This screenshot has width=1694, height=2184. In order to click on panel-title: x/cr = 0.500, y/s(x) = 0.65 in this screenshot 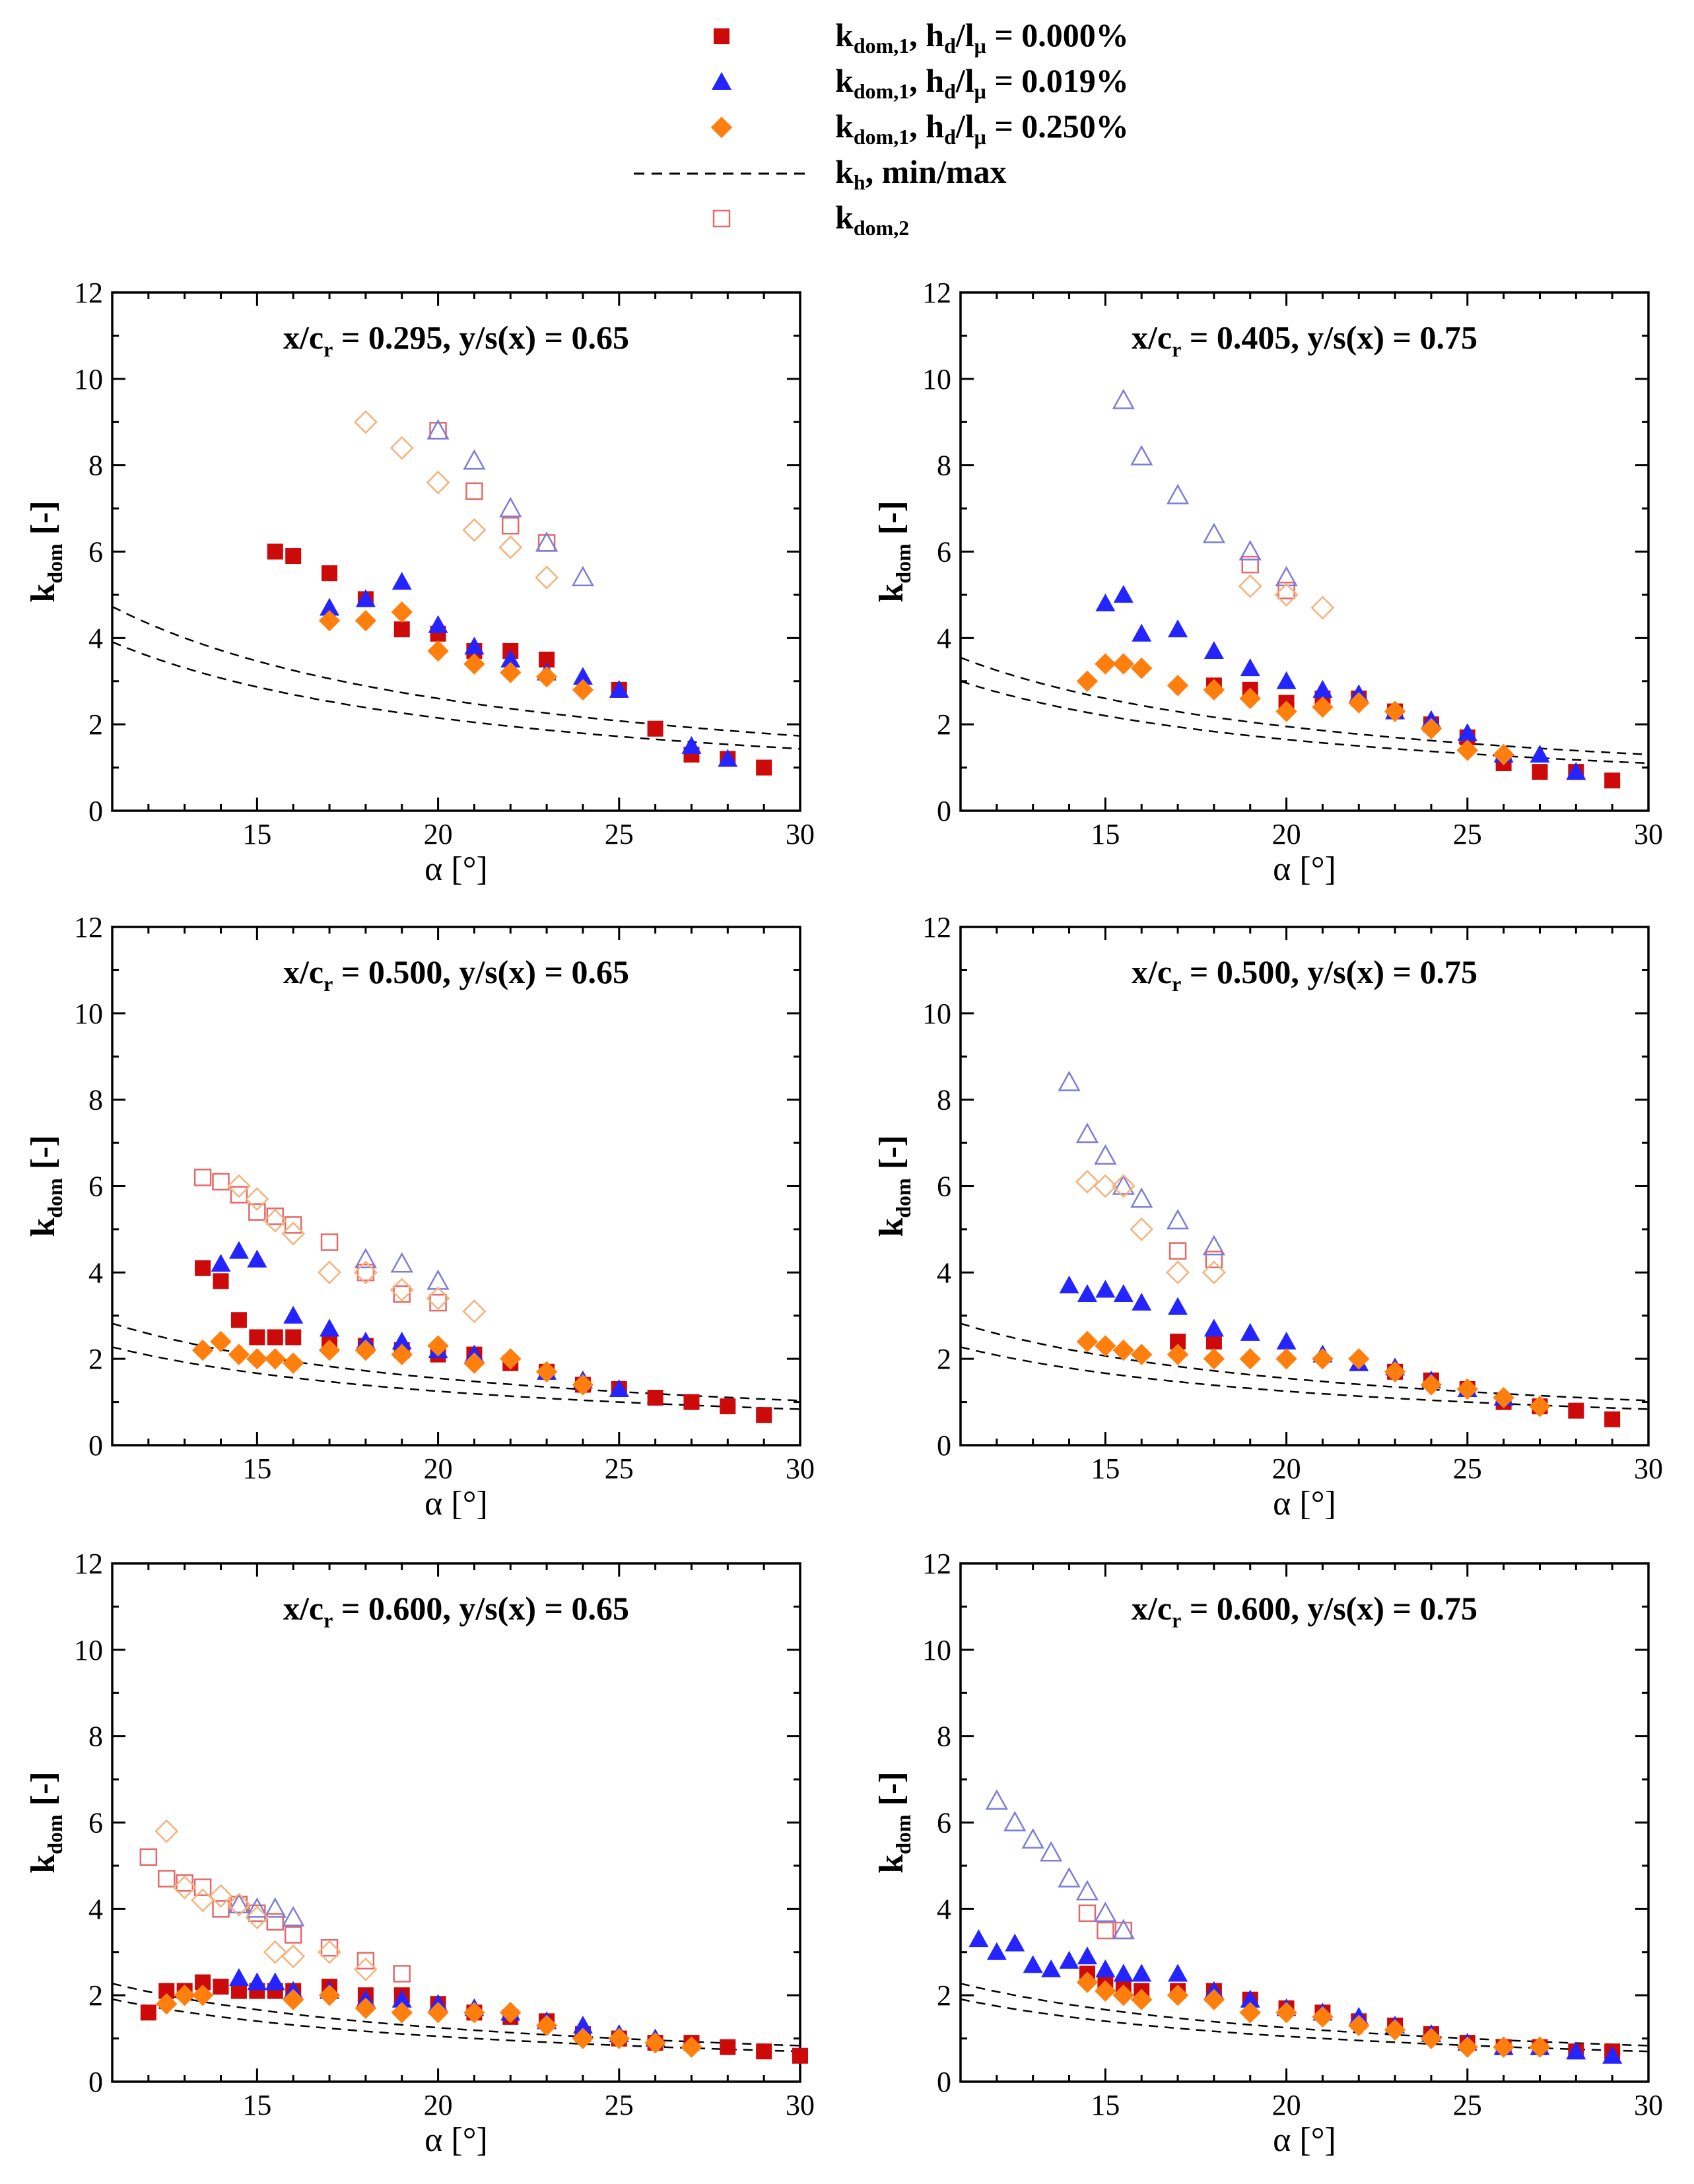, I will do `click(456, 974)`.